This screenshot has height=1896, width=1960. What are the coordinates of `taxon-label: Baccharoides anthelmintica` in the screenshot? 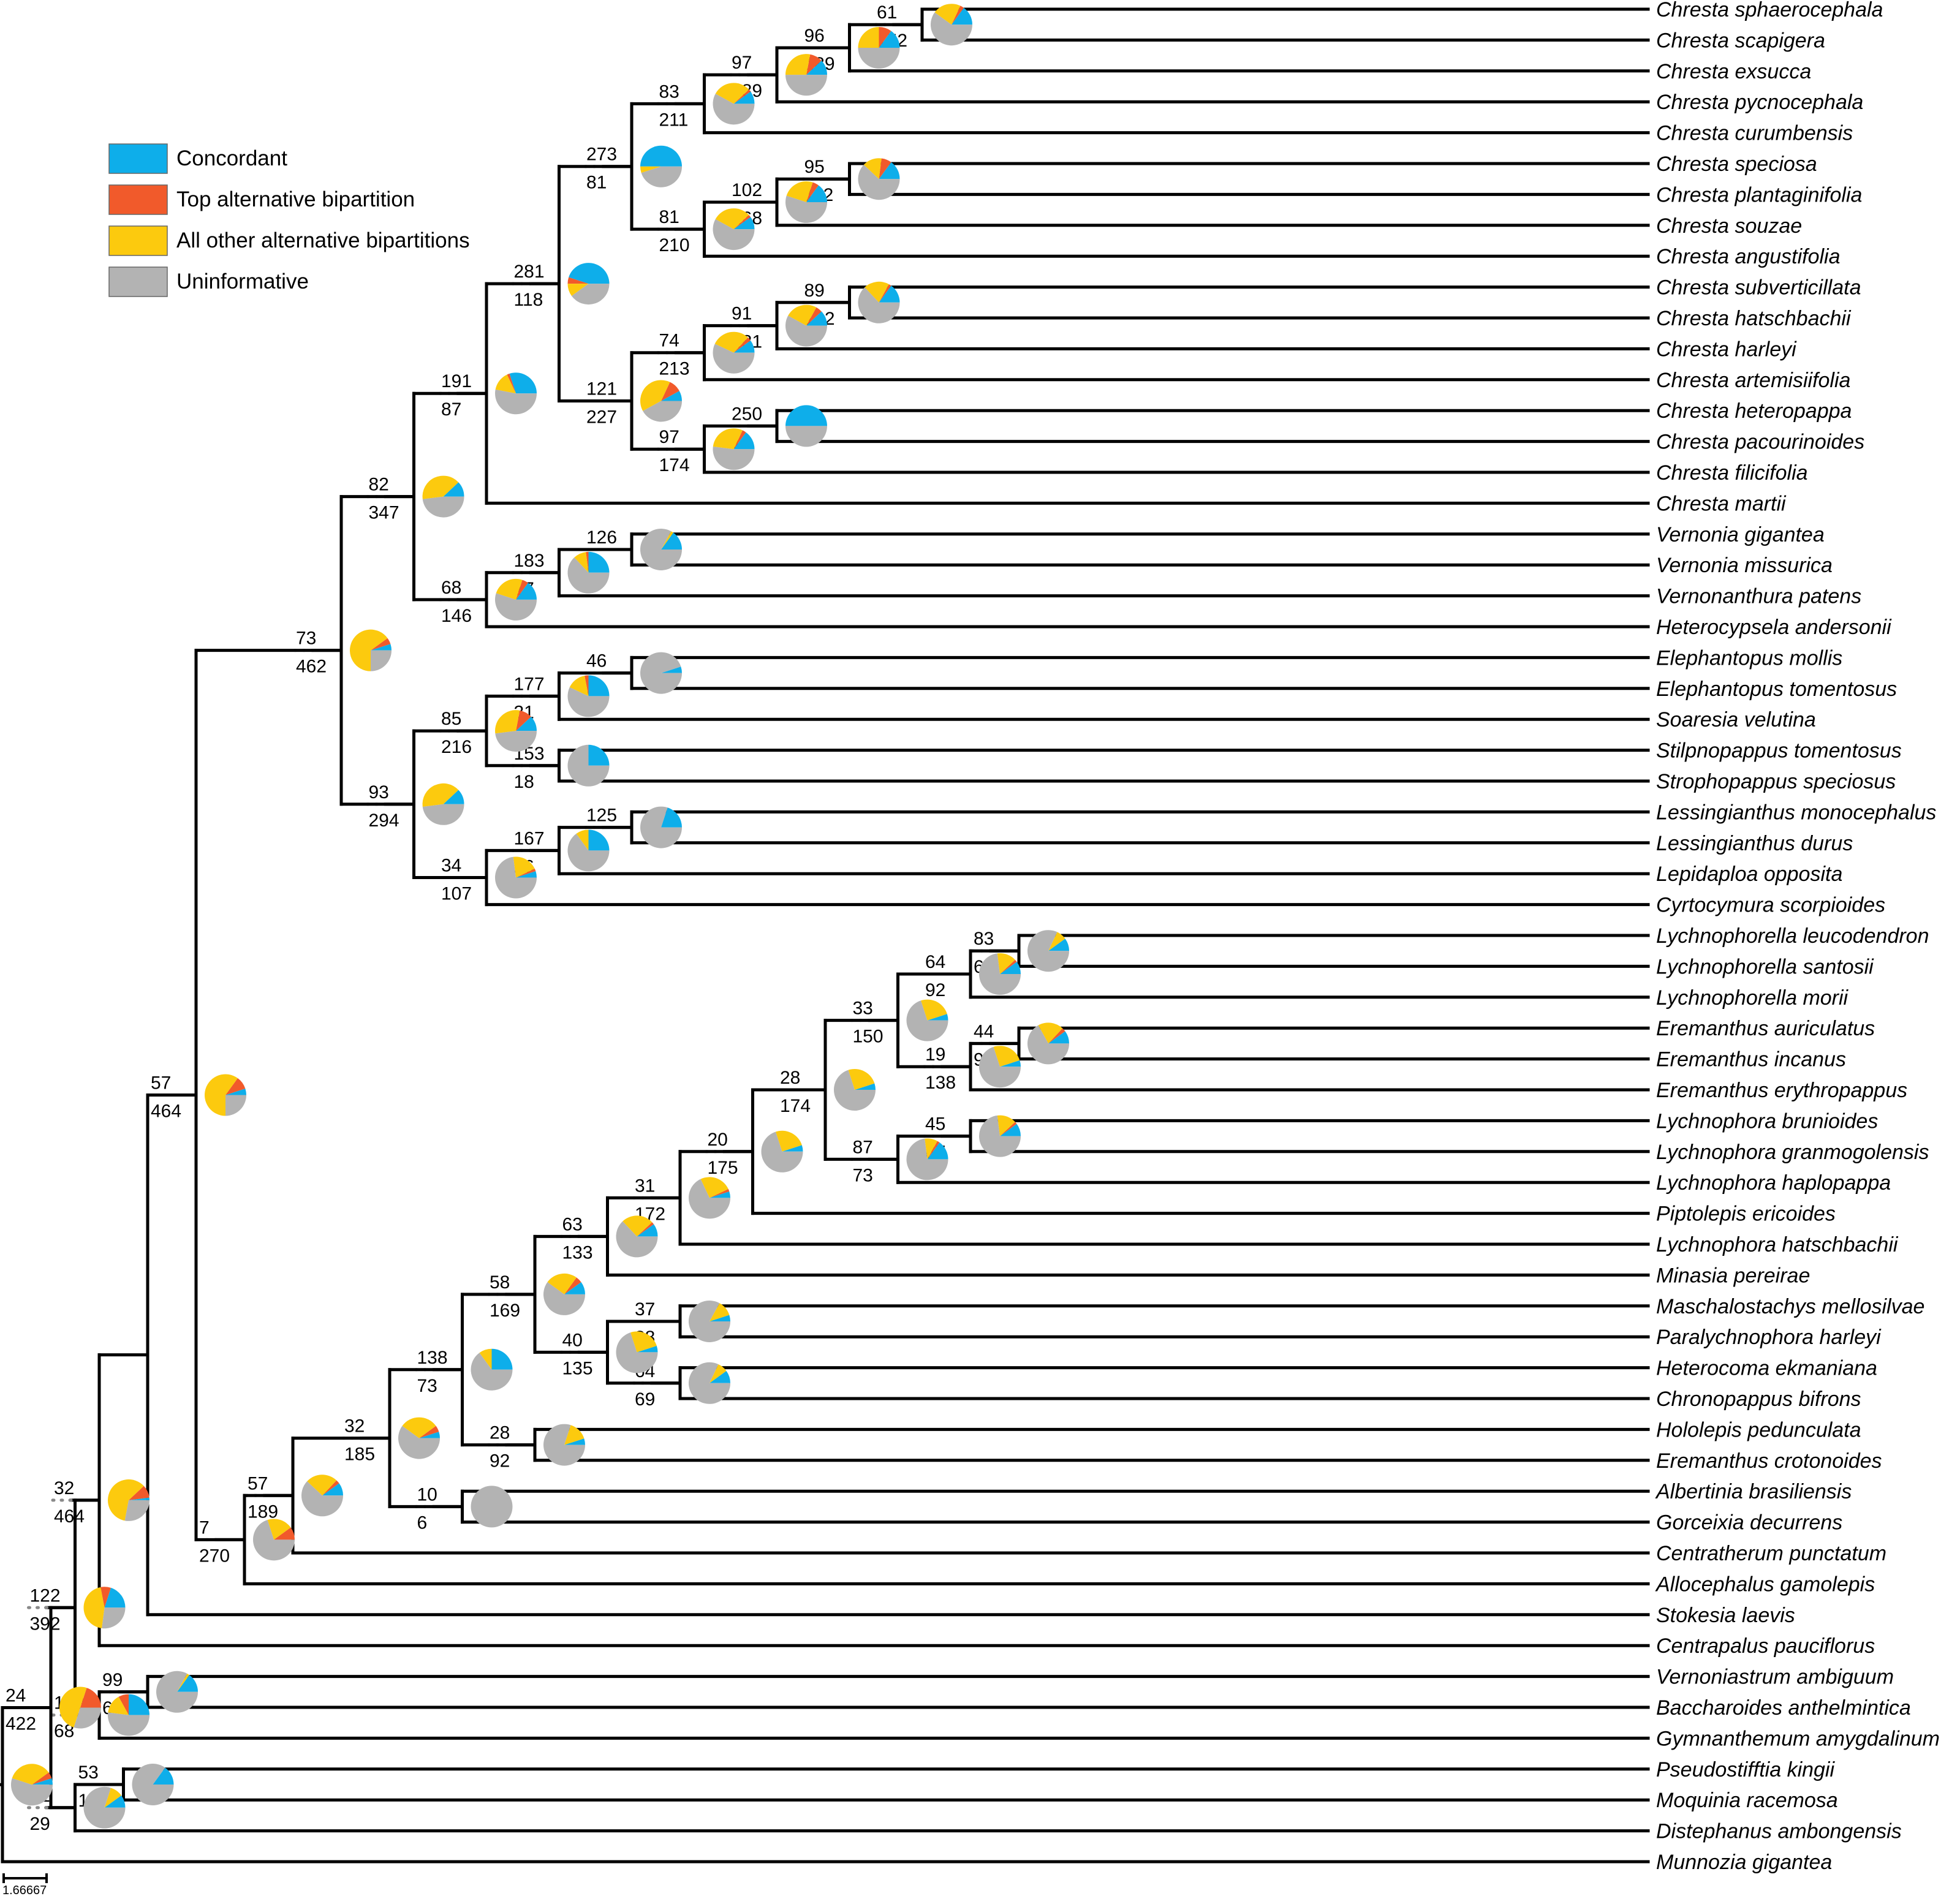 It's located at (1783, 1708).